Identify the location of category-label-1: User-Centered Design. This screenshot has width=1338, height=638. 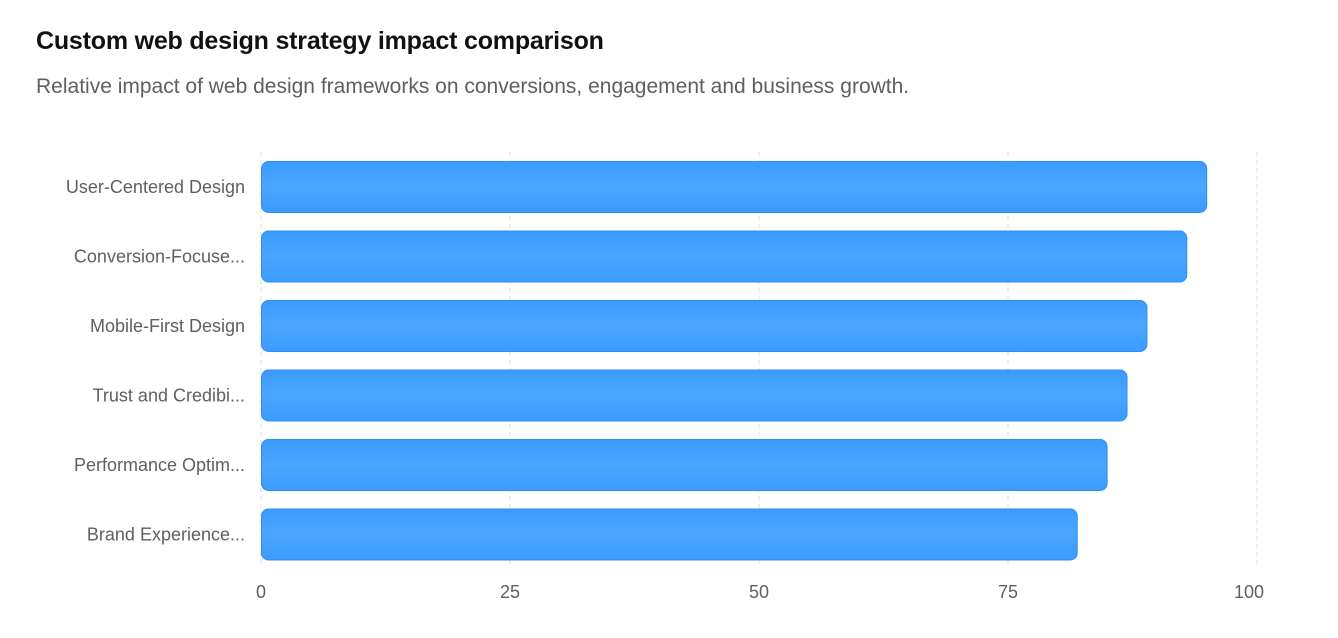
(155, 187).